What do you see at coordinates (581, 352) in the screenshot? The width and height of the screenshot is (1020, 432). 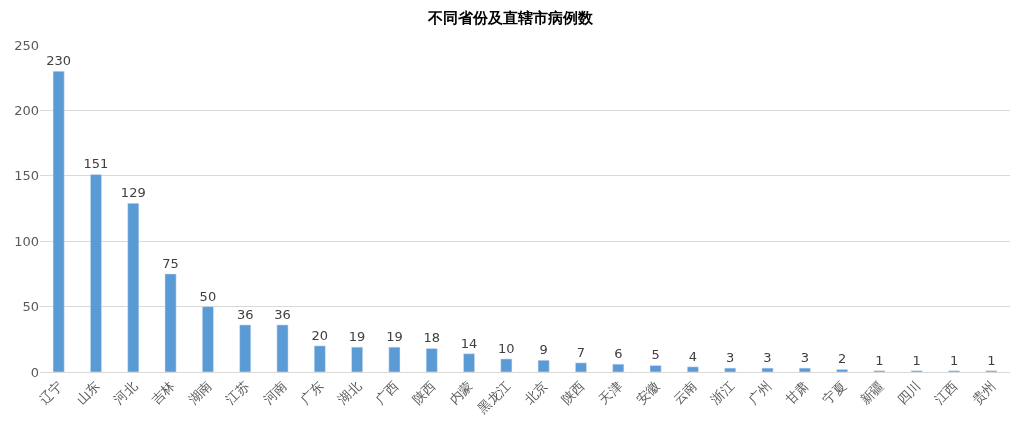 I see `data-label: 7` at bounding box center [581, 352].